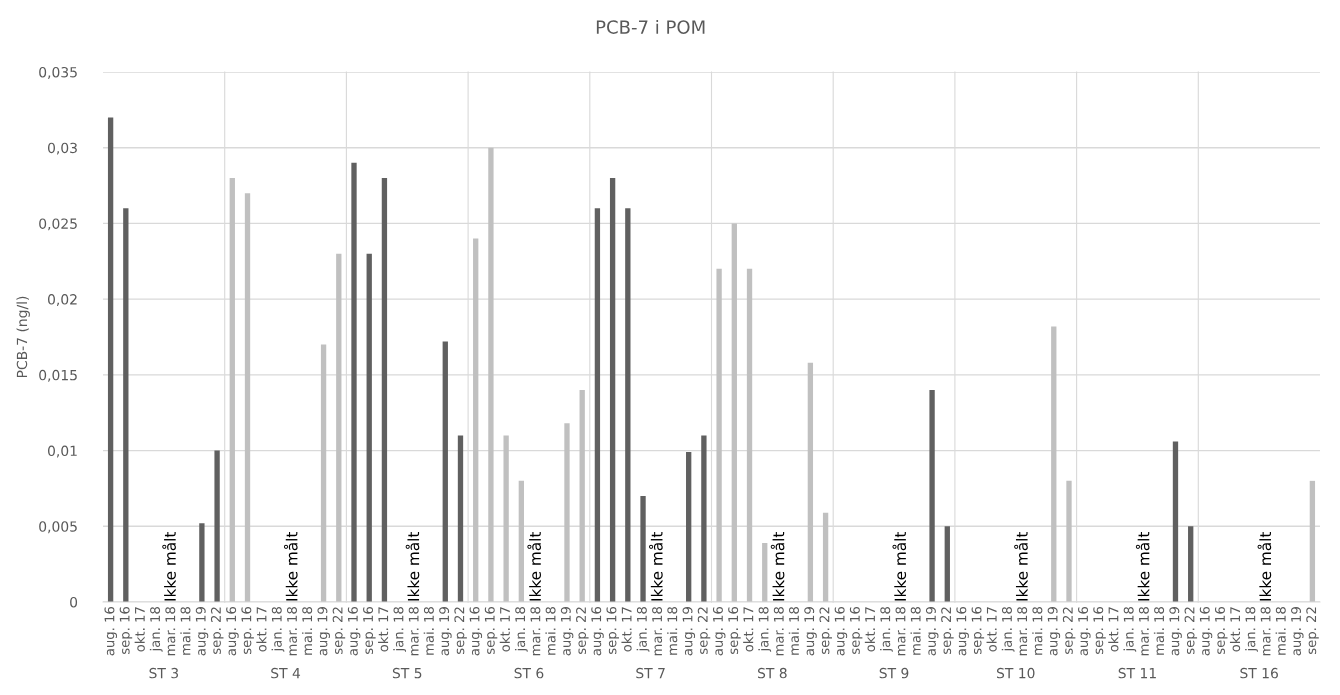  I want to click on x-axis-title: ST 10, so click(1015, 673).